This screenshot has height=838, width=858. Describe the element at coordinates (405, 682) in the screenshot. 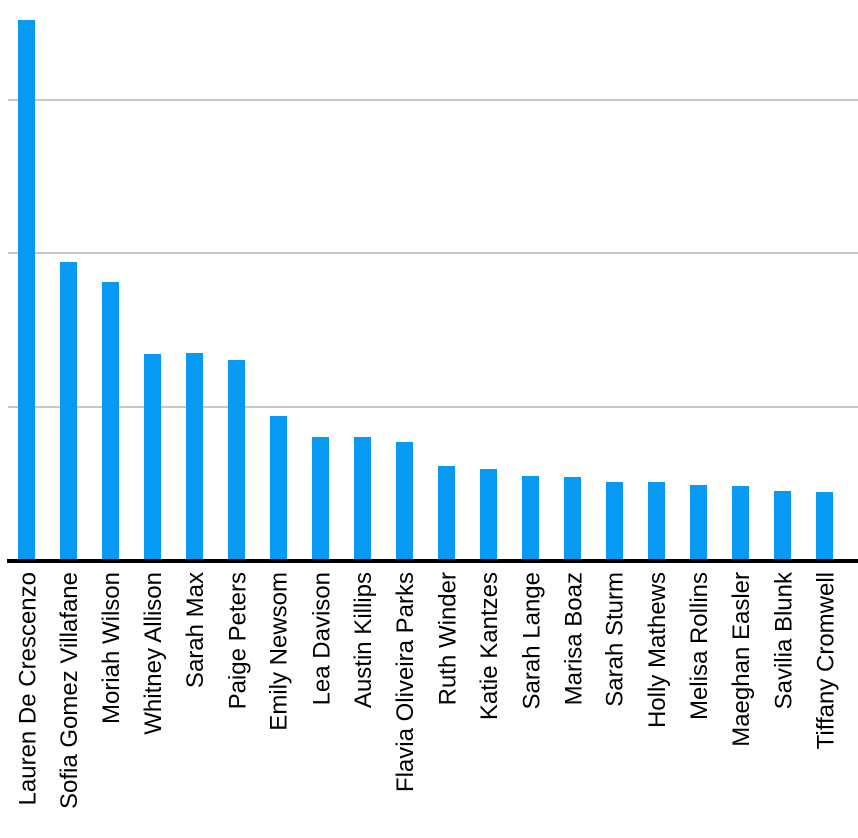

I see `x-tick-label: Flavia Oliveira Parks` at that location.